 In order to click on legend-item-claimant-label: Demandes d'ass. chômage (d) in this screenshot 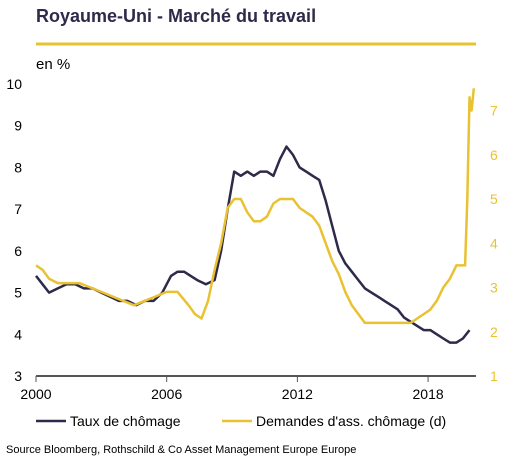, I will do `click(351, 421)`.